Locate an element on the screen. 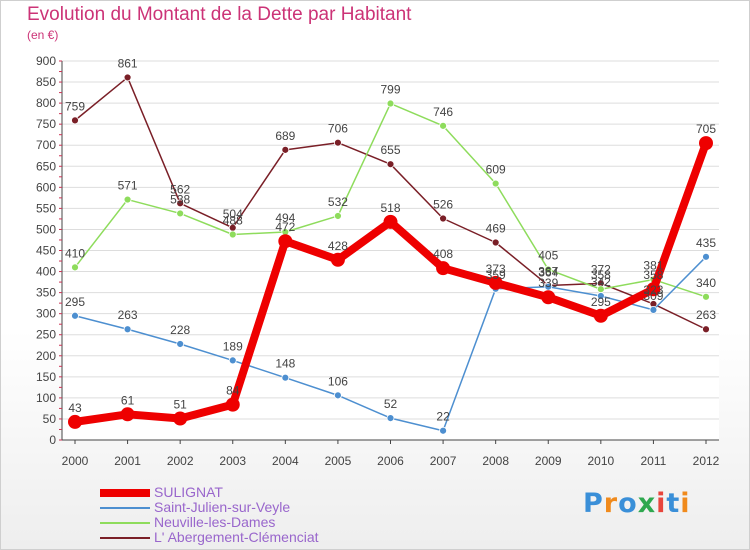 The height and width of the screenshot is (550, 750). logo-letter: t is located at coordinates (673, 503).